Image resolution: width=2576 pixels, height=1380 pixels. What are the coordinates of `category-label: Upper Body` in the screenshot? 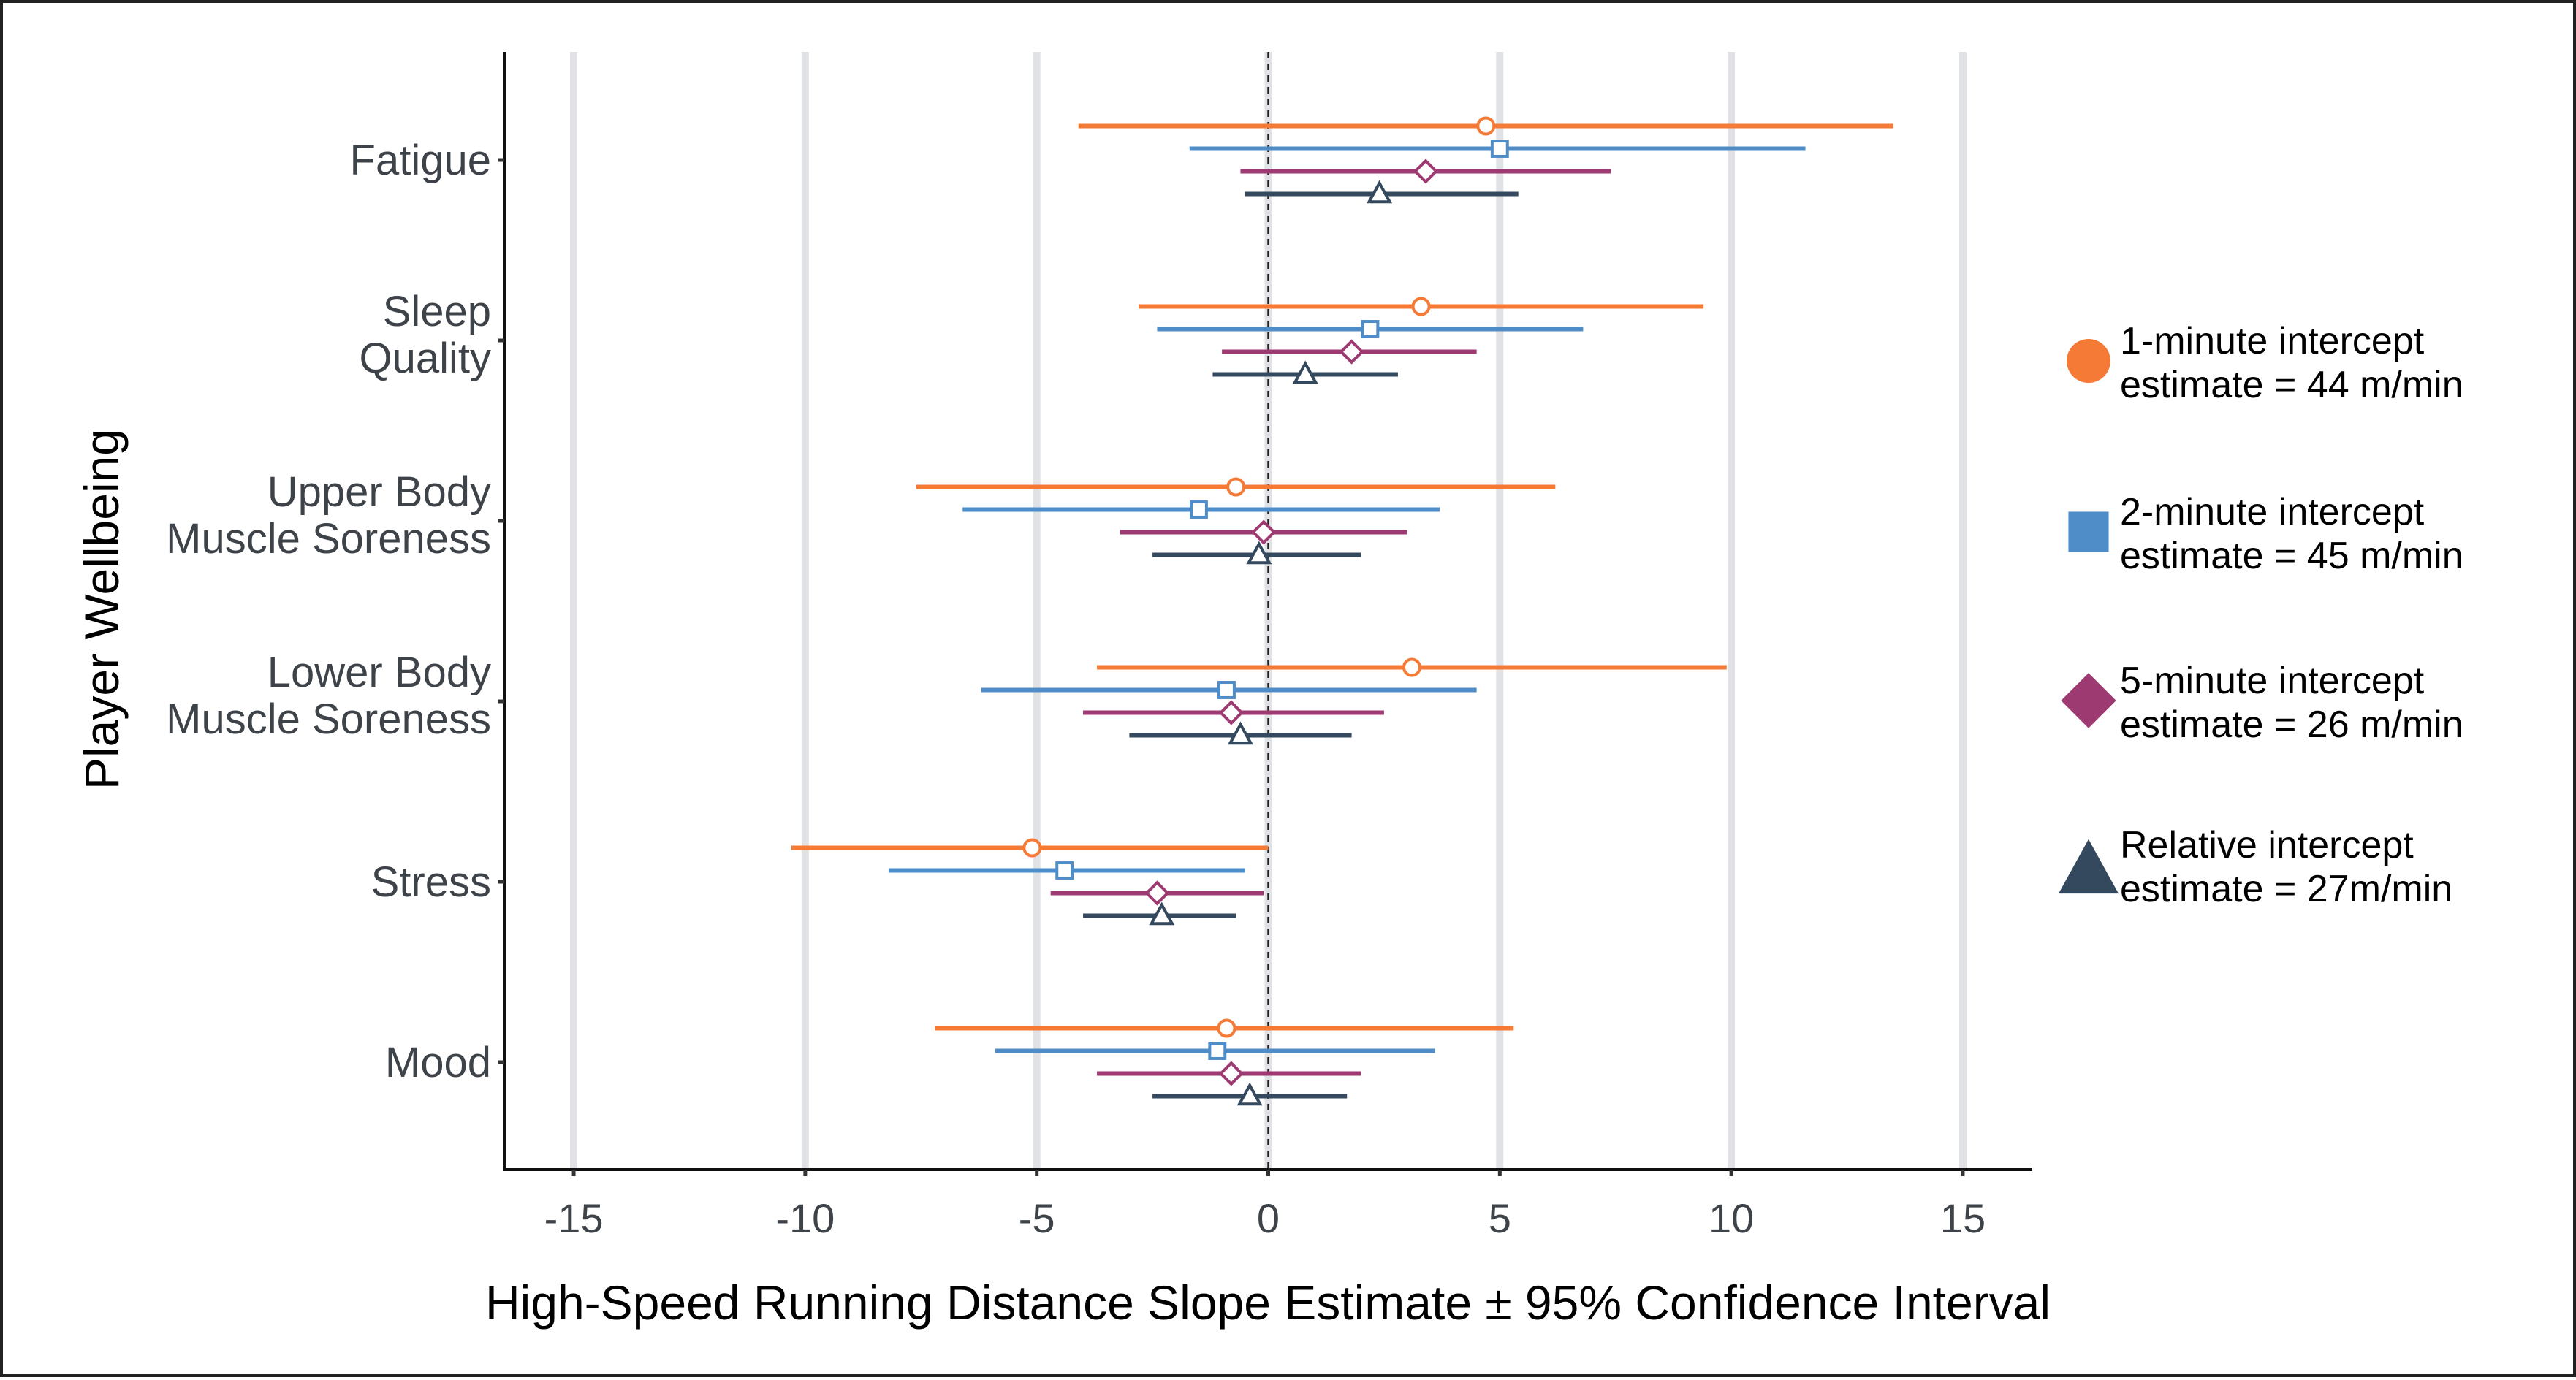 It's located at (379, 492).